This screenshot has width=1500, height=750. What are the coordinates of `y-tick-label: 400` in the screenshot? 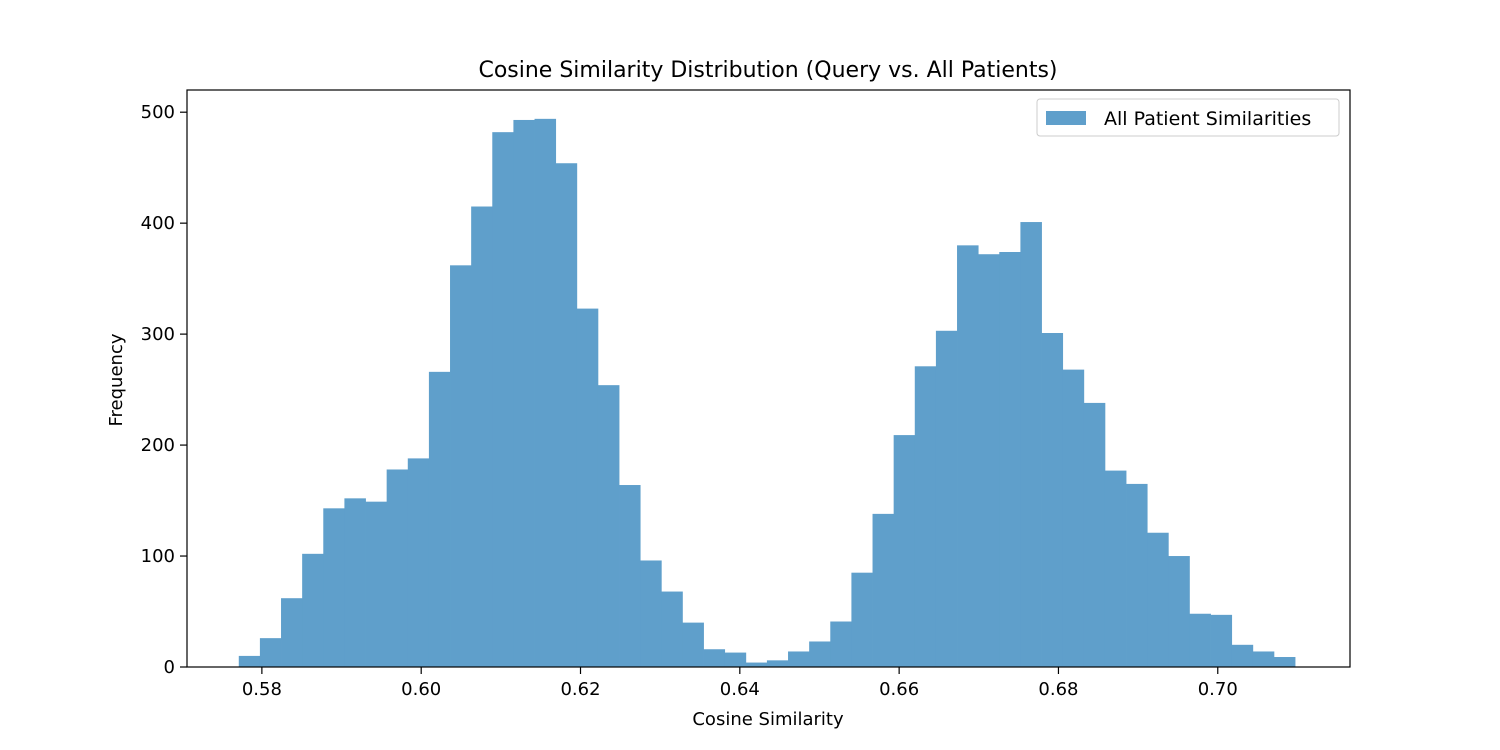 It's located at (158, 223).